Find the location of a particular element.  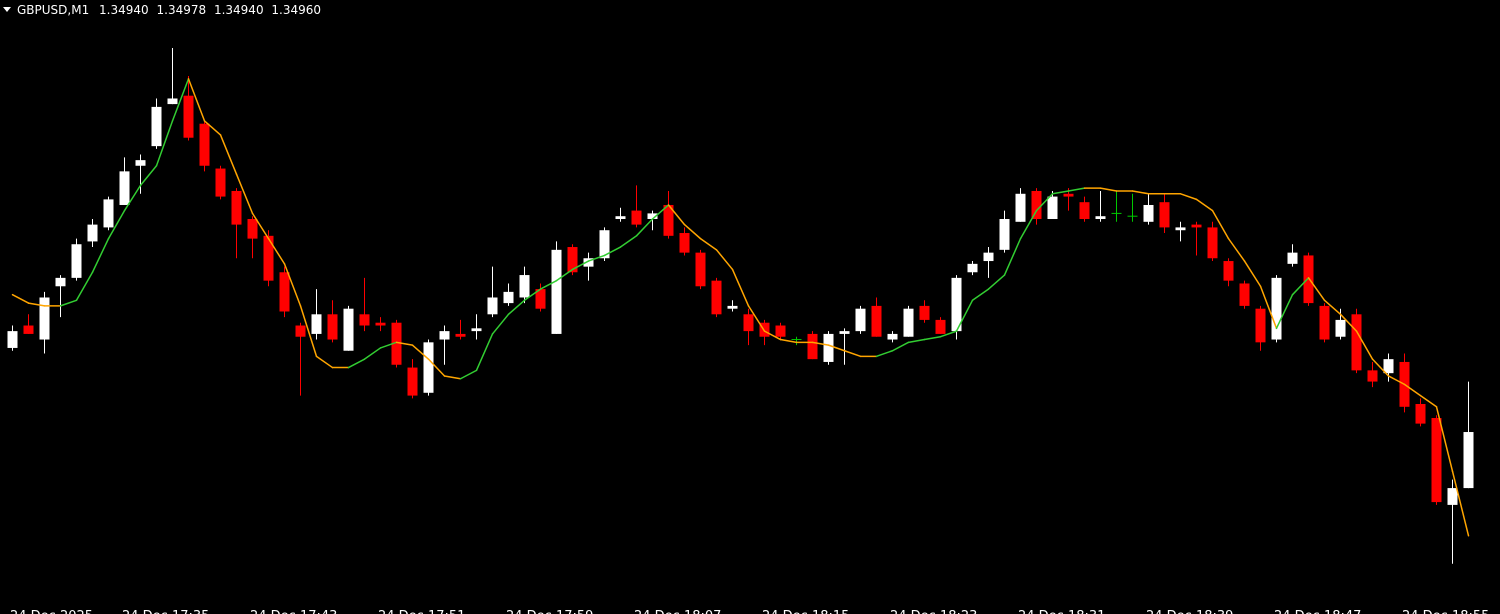

collapse-arrow is located at coordinates (7, 9).